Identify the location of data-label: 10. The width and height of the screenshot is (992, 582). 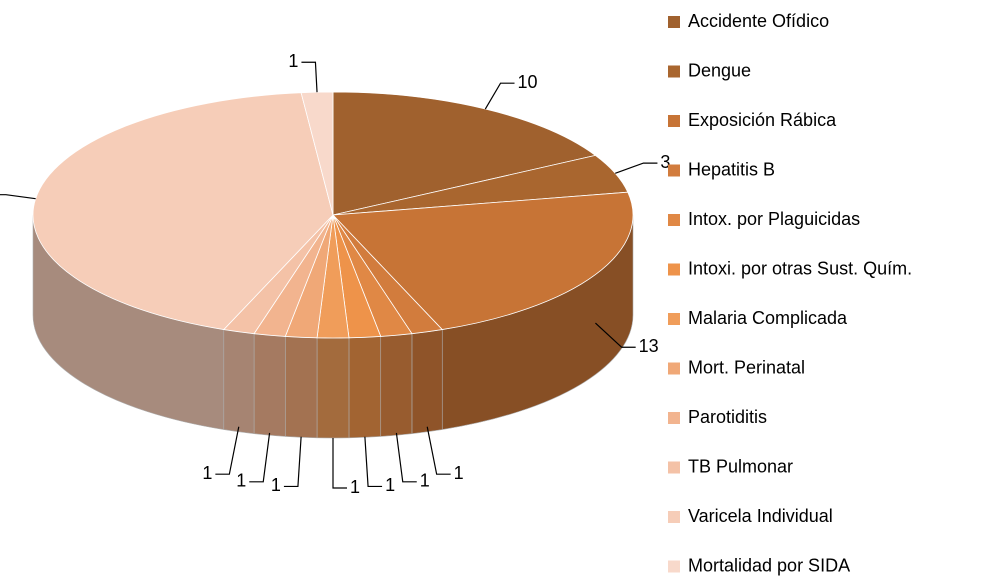
(528, 82).